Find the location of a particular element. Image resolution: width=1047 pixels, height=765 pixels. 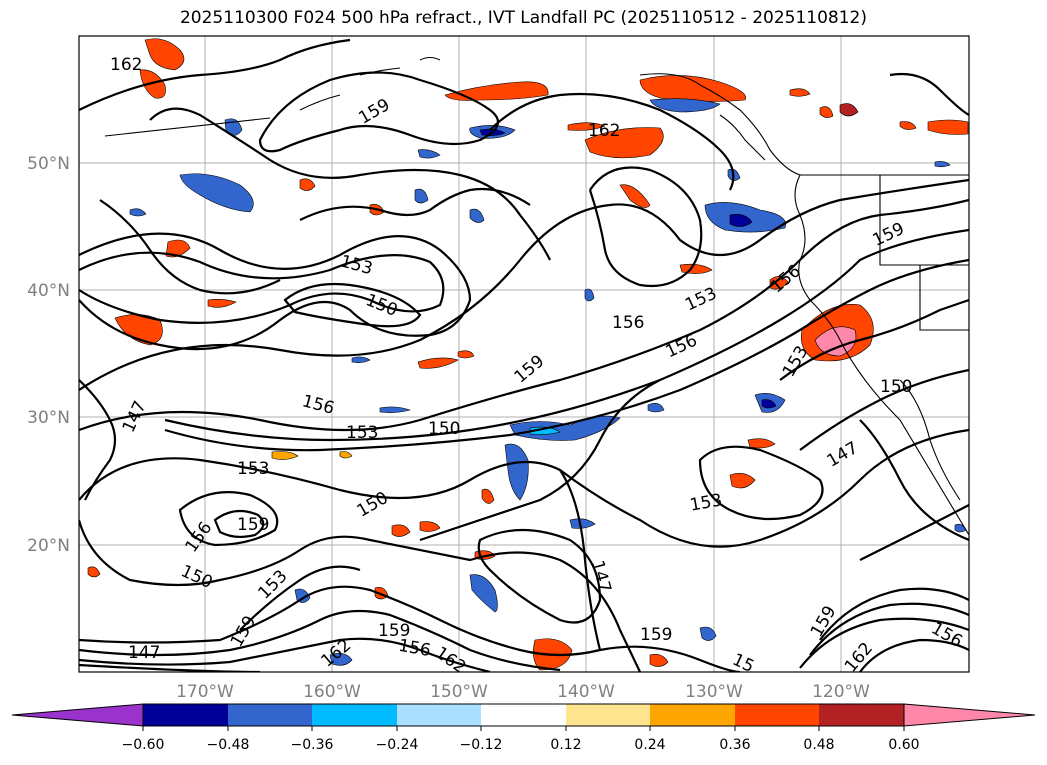

colorbar-tick: −0.60 is located at coordinates (143, 745).